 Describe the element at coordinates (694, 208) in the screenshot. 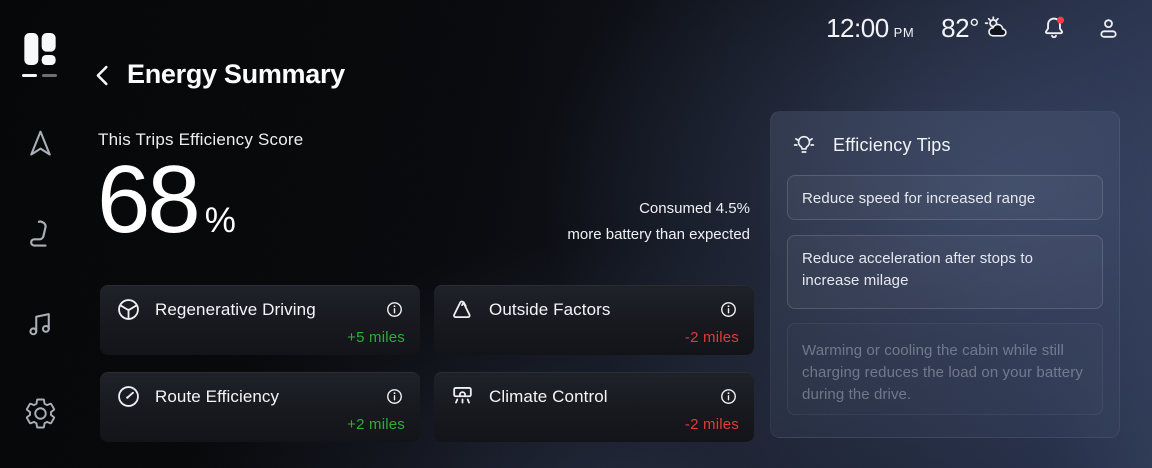

I see `consumed-line1: Consumed 4.5%` at that location.